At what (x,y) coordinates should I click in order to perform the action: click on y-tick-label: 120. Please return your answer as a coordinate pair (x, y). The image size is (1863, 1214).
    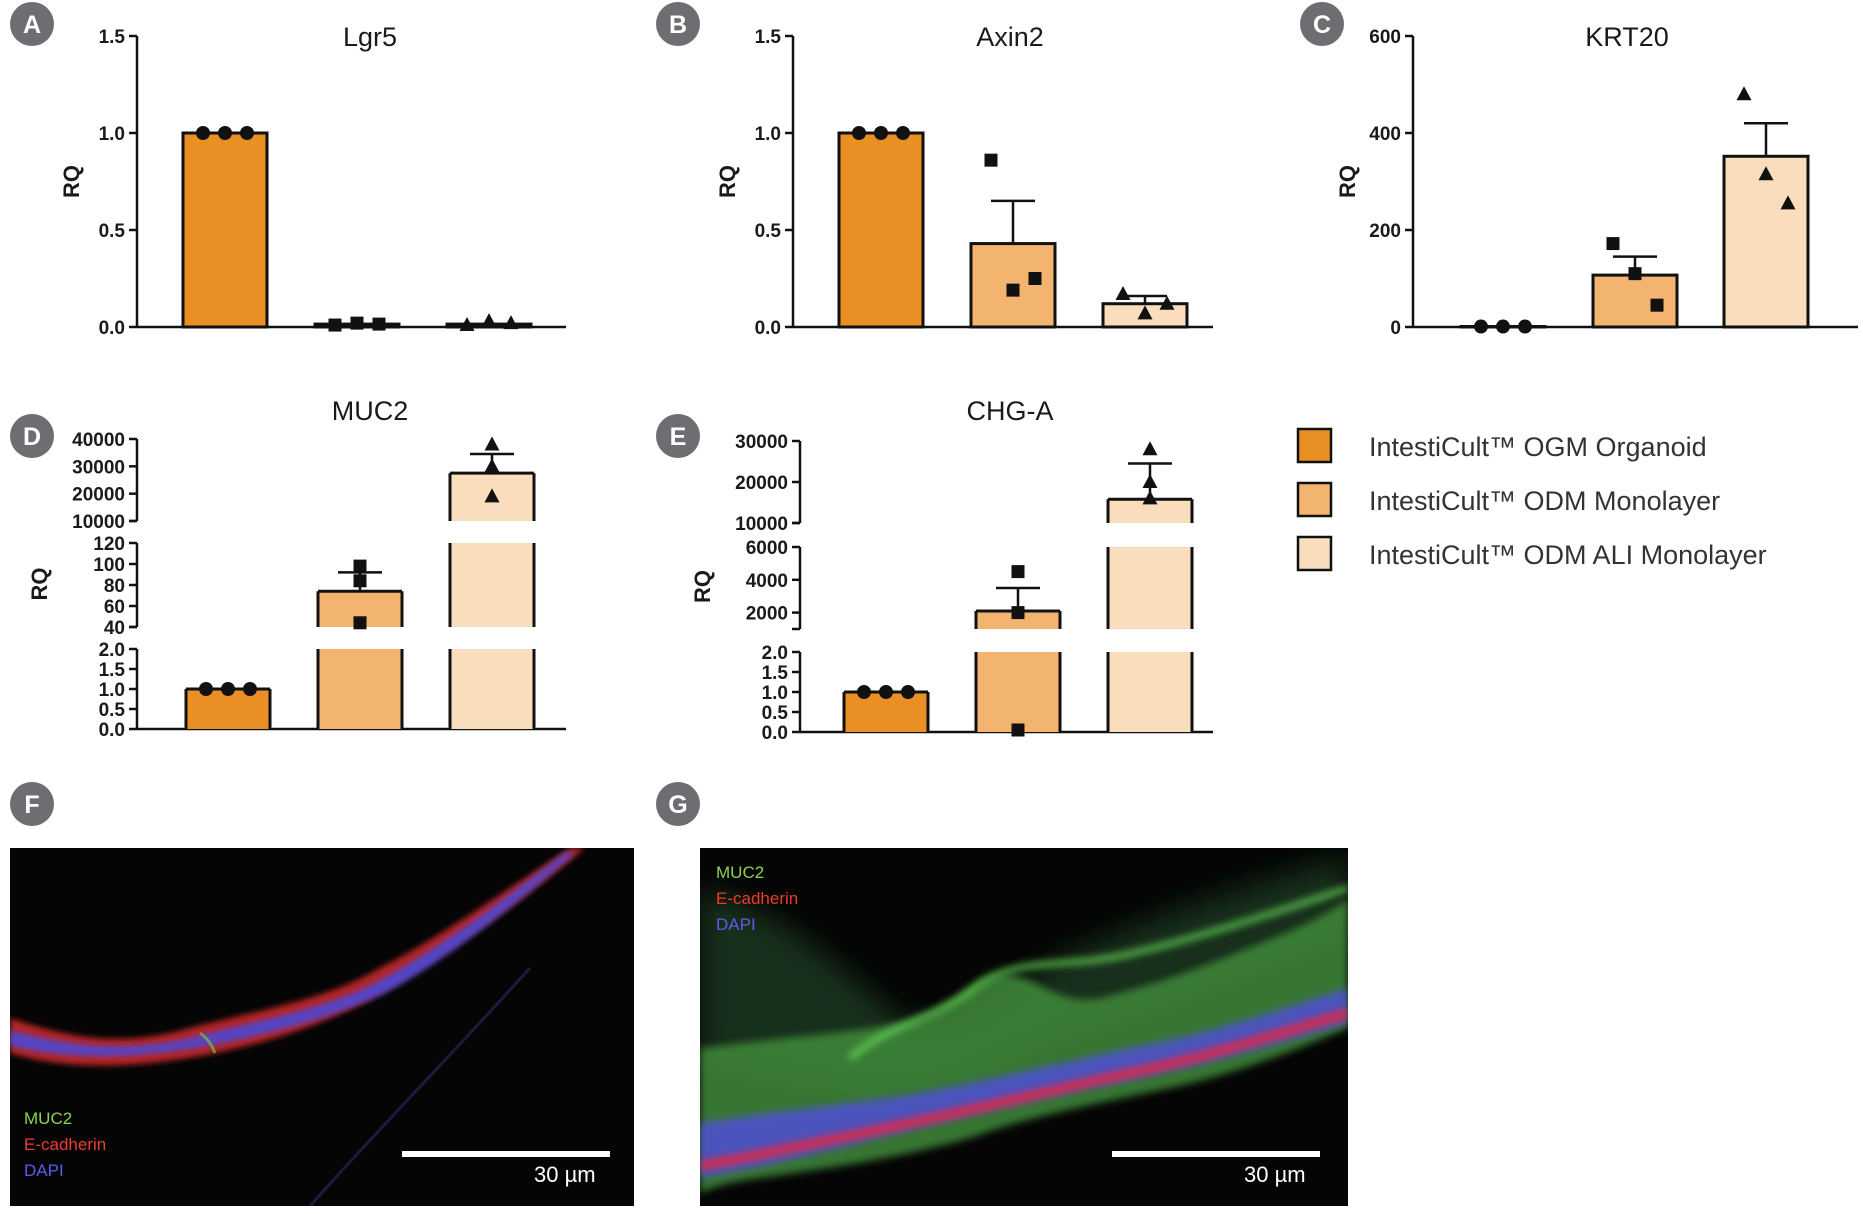
    Looking at the image, I should click on (109, 544).